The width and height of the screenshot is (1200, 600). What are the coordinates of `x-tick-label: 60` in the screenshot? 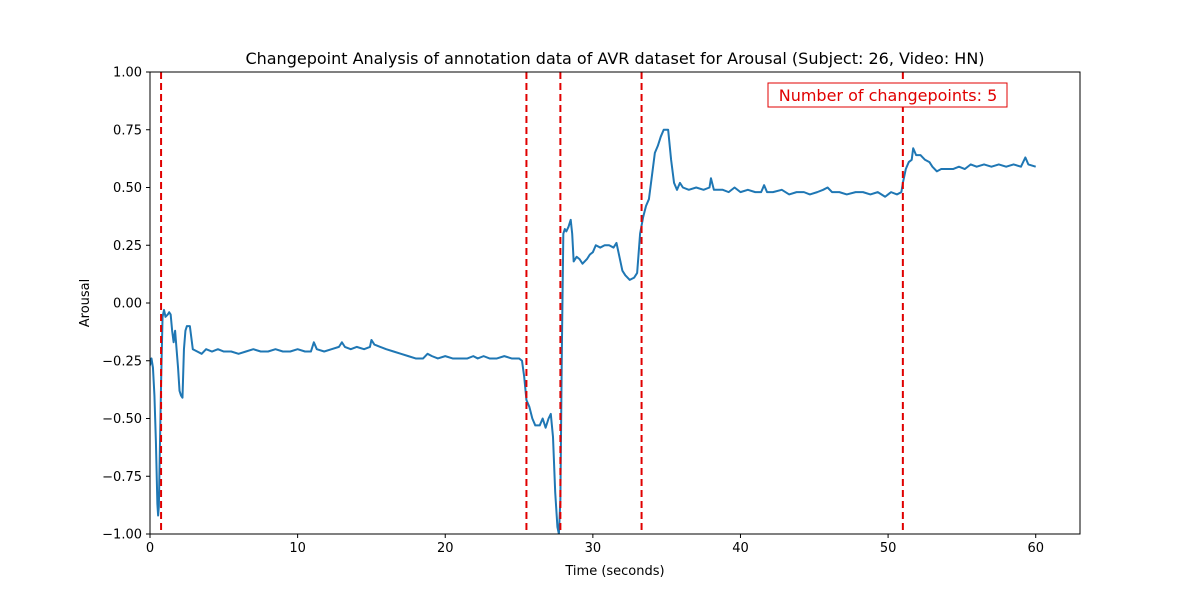 It's located at (1035, 548).